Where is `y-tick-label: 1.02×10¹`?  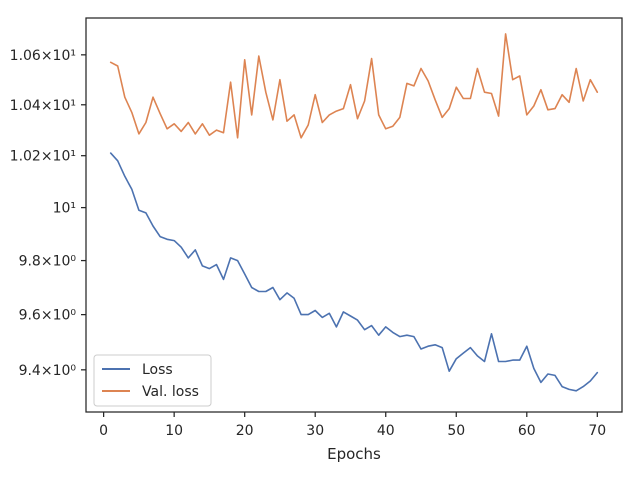 y-tick-label: 1.02×10¹ is located at coordinates (43, 157).